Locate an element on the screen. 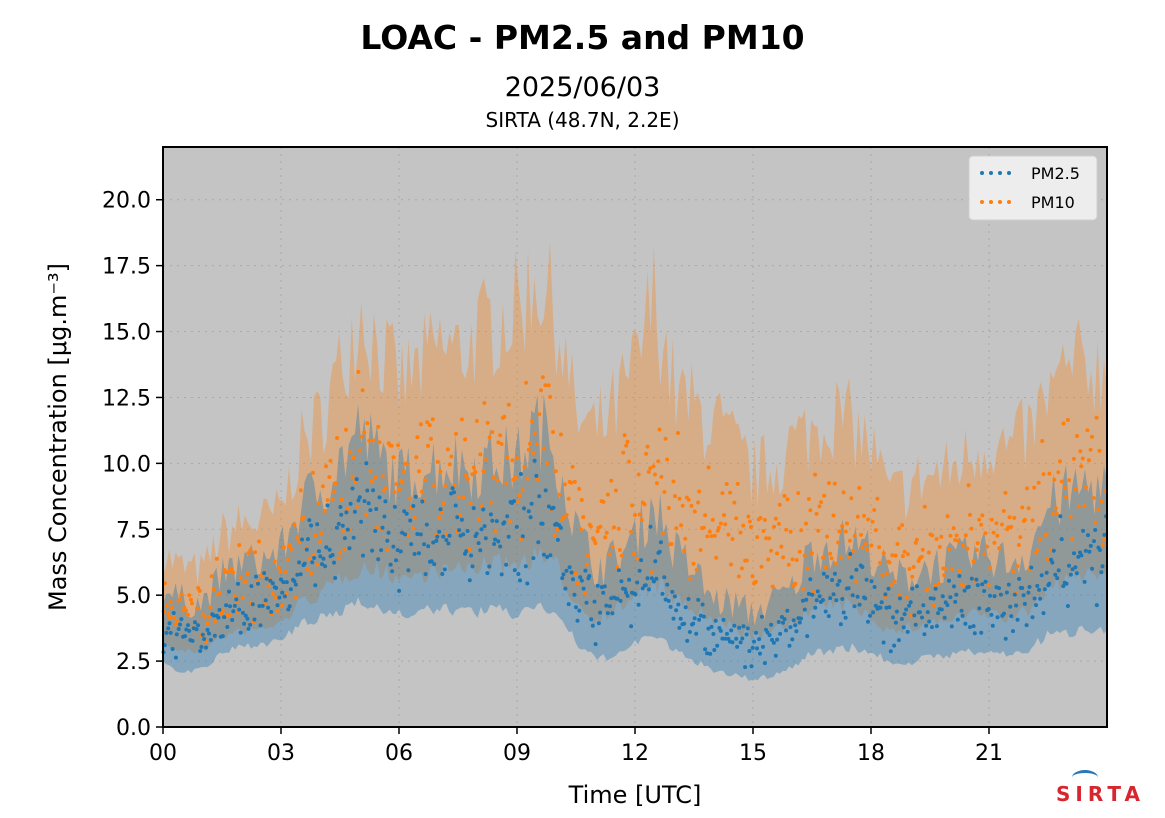 Image resolution: width=1165 pixels, height=818 pixels. legend-item-pm10: PM10 is located at coordinates (1027, 202).